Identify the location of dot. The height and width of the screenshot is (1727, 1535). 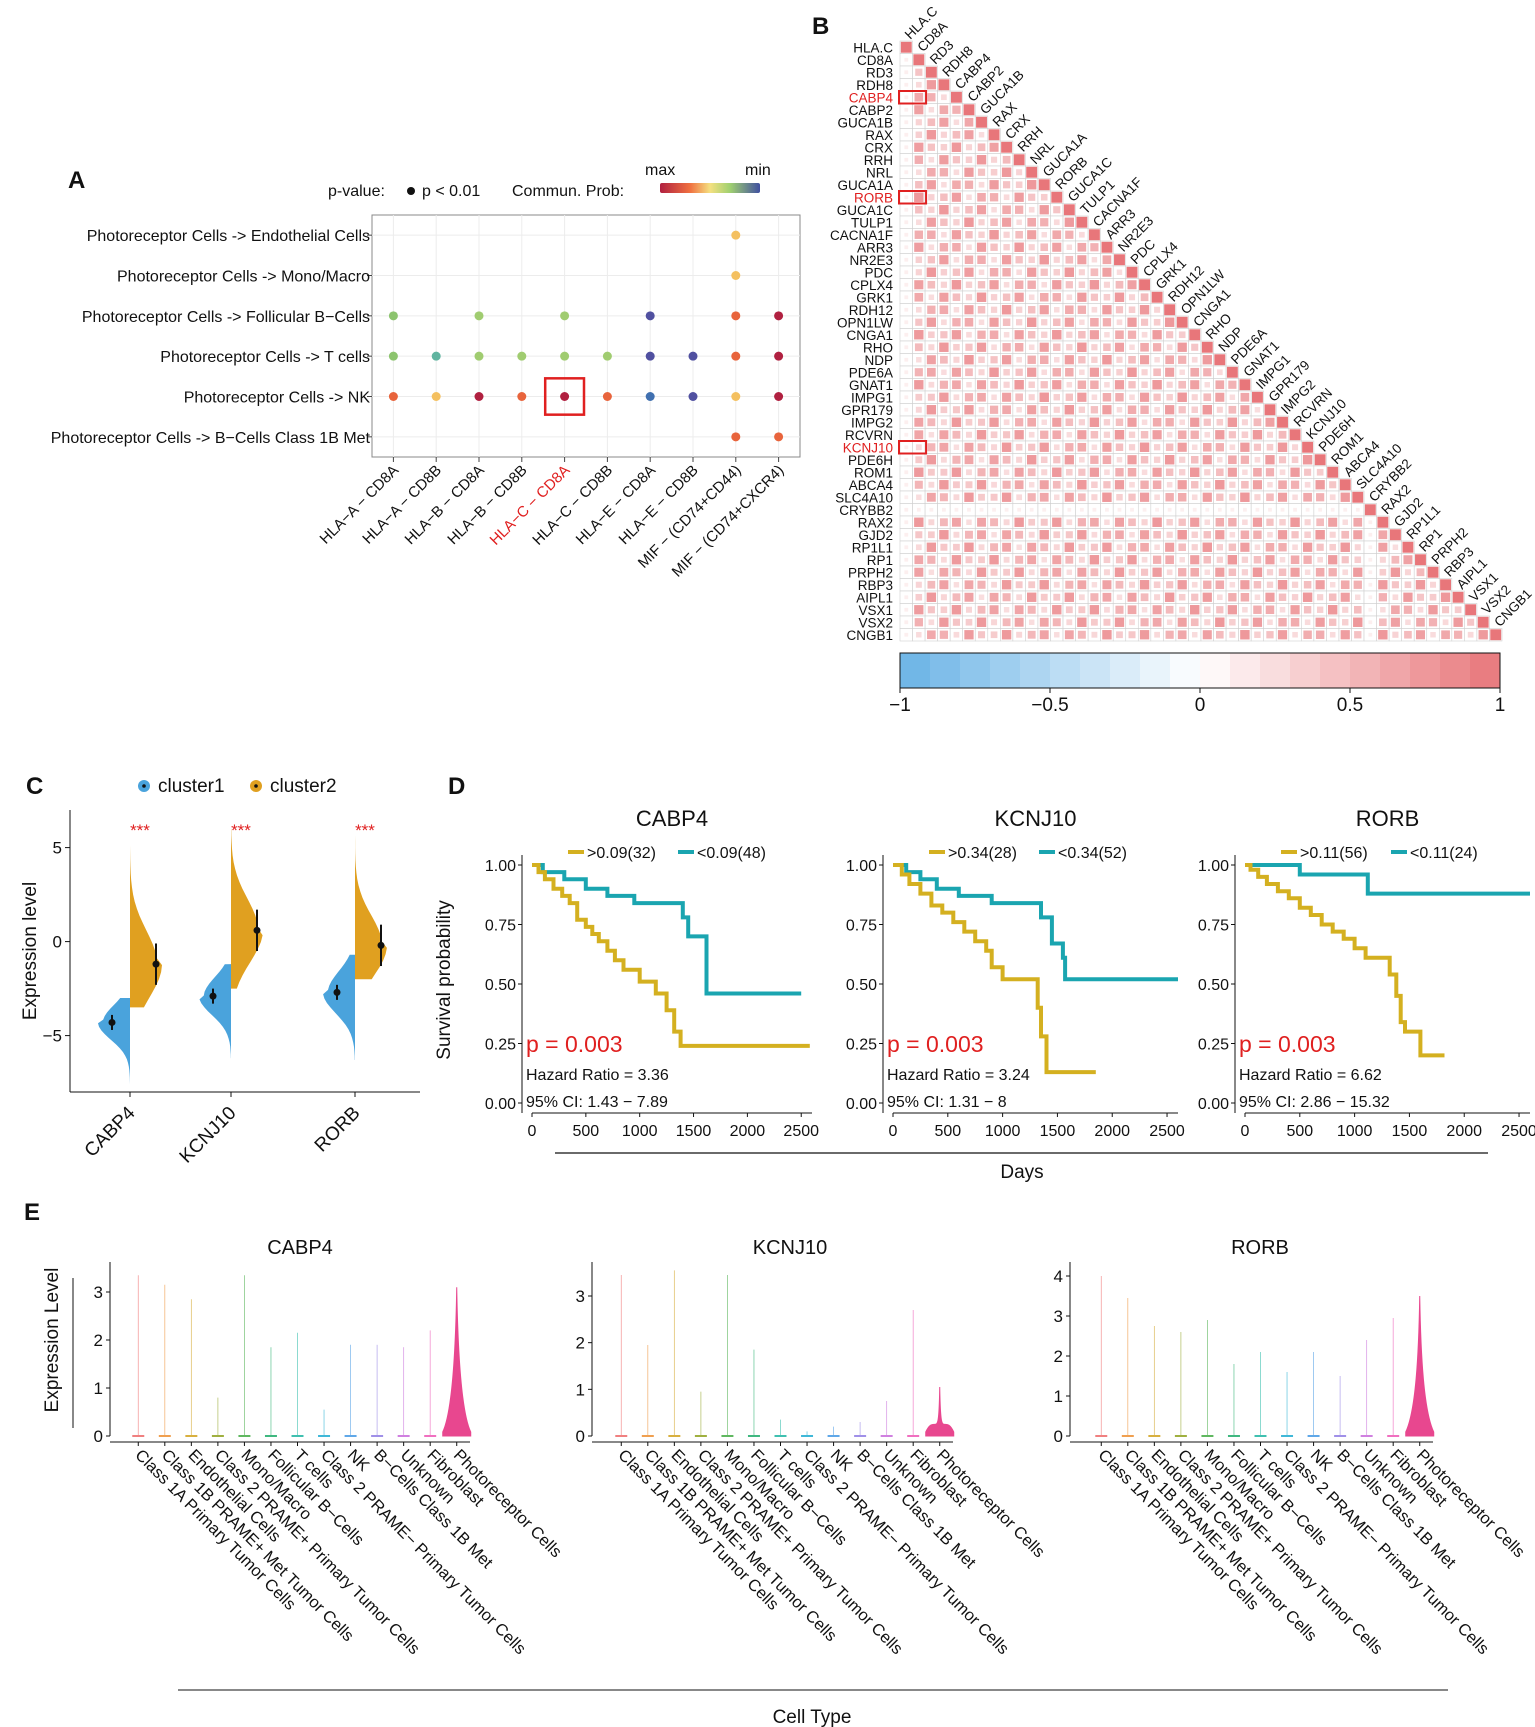
(650, 316).